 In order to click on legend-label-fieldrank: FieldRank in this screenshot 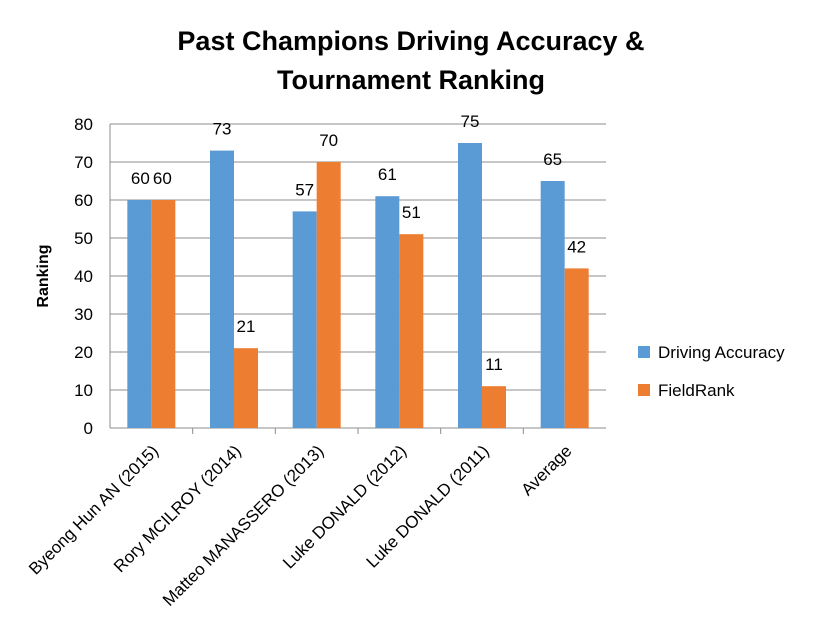, I will do `click(696, 390)`.